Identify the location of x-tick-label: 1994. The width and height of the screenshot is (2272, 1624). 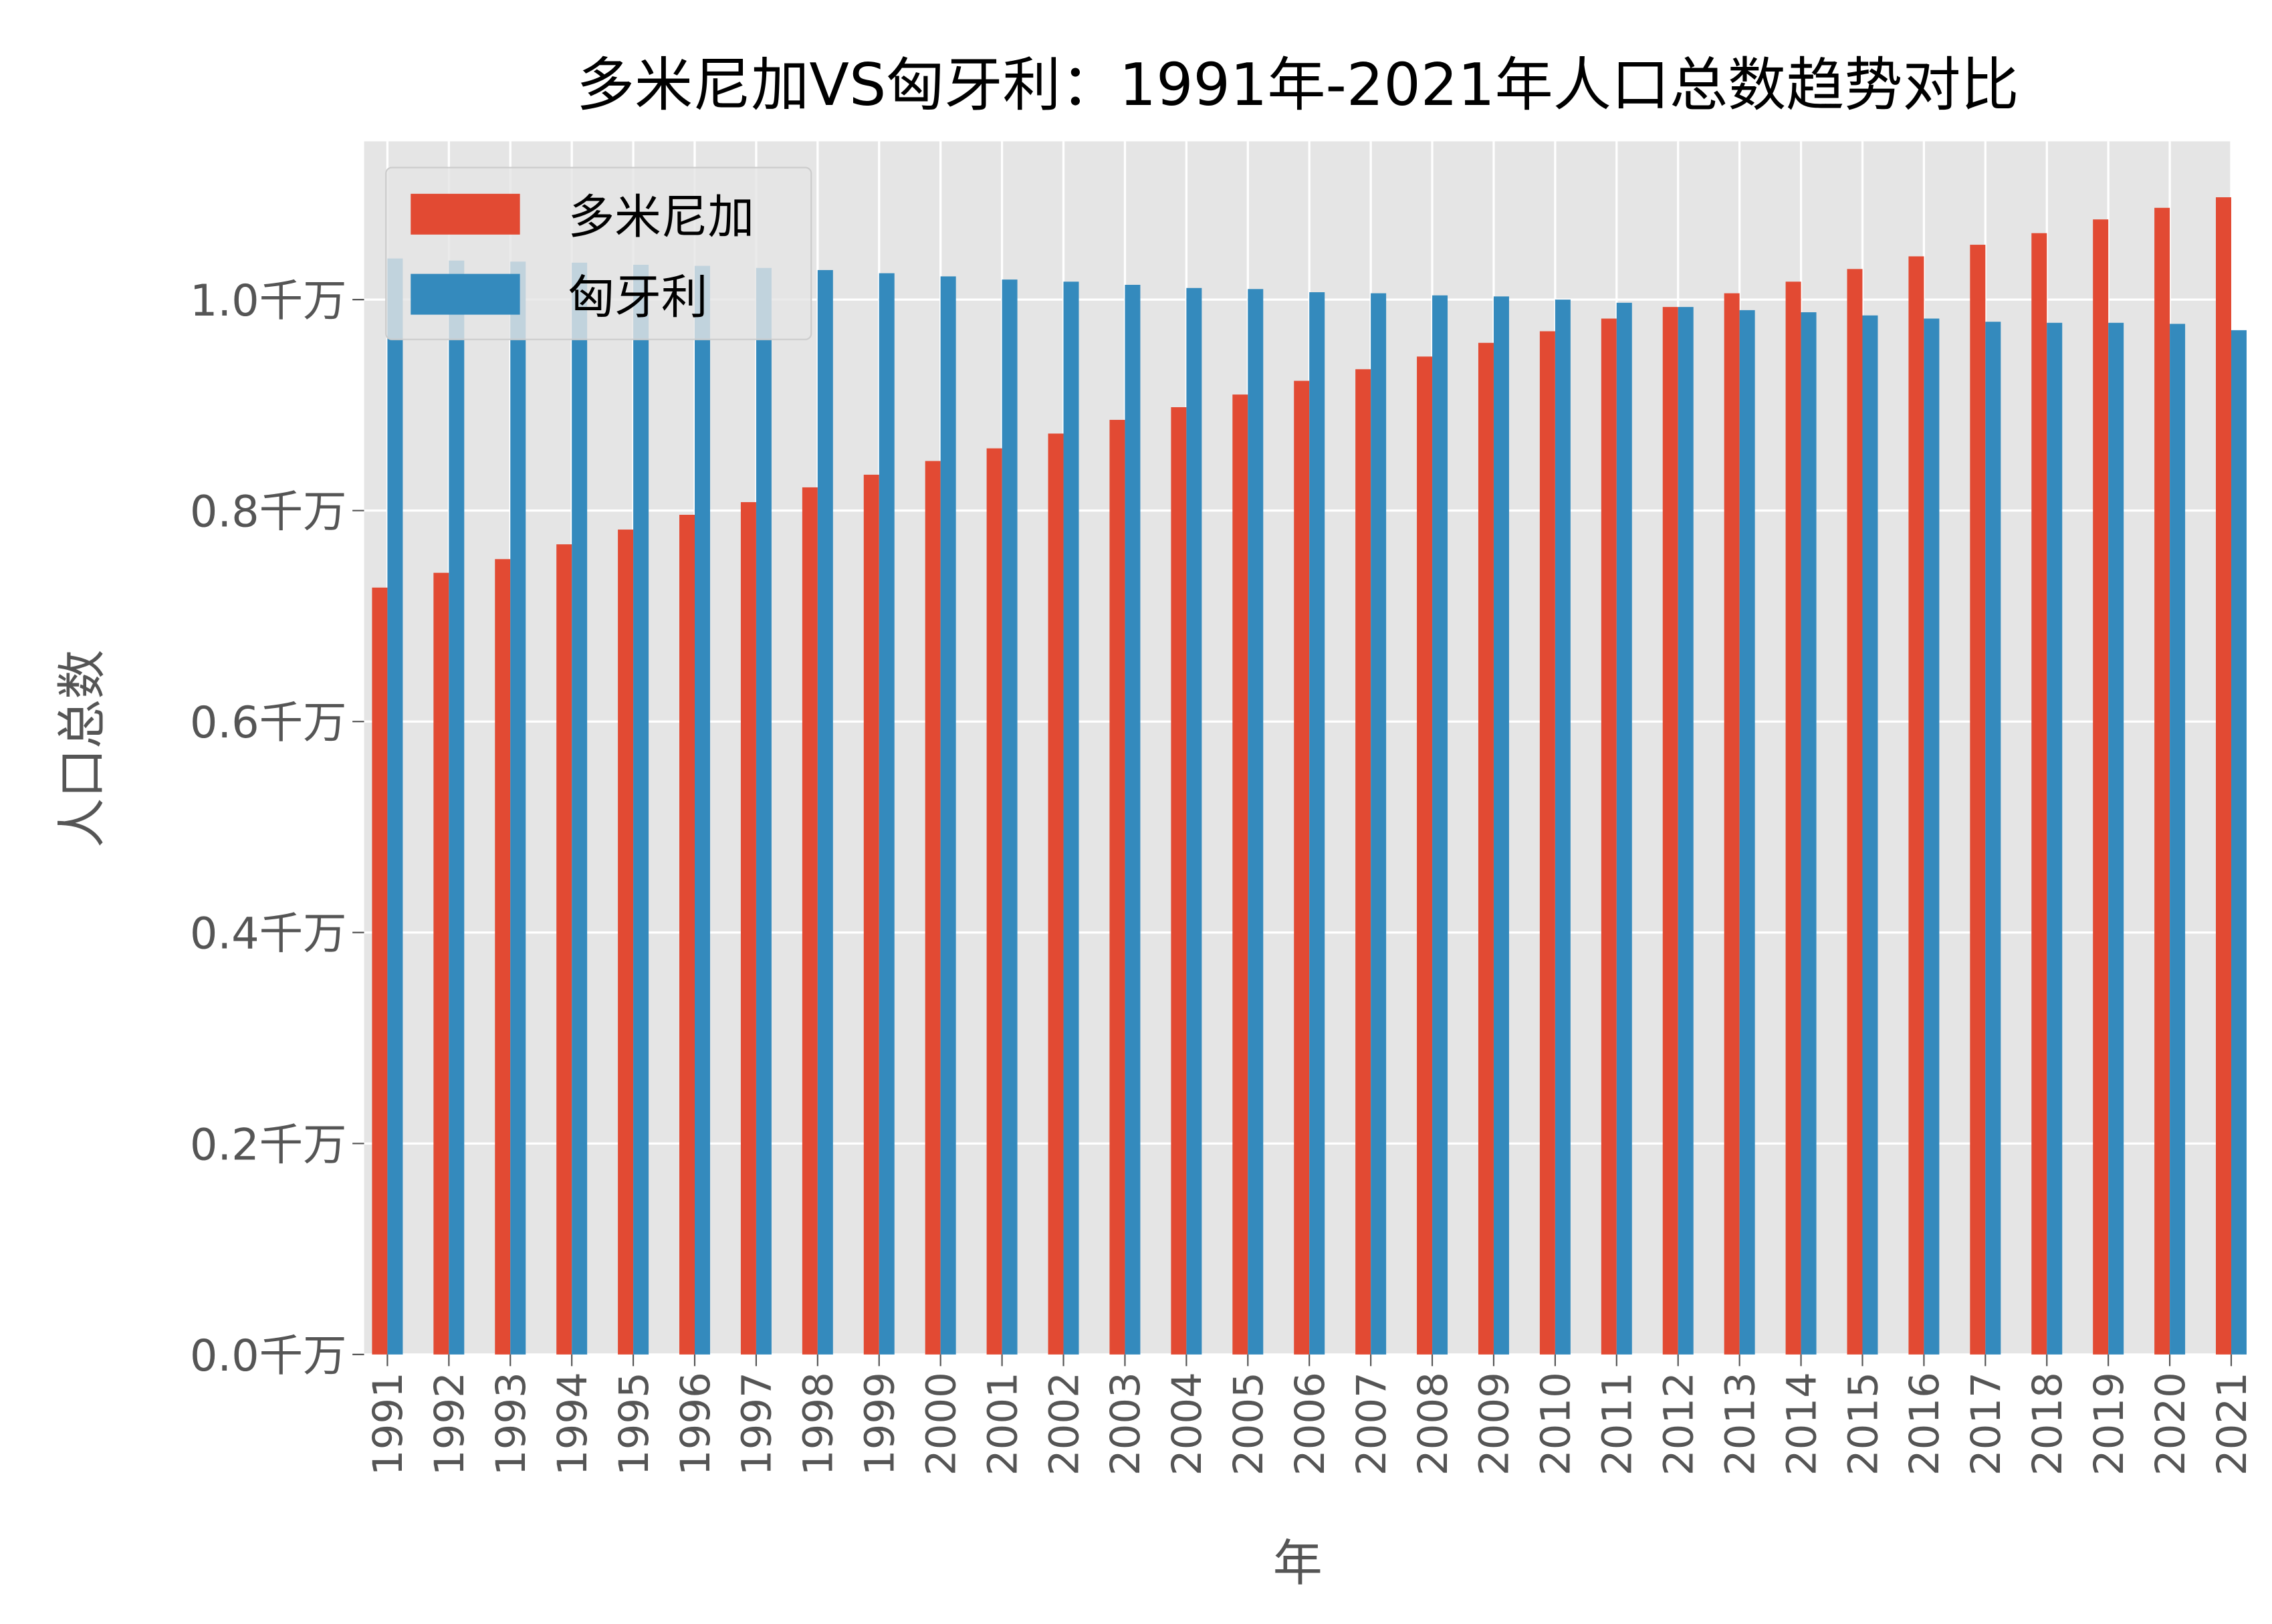
(572, 1424).